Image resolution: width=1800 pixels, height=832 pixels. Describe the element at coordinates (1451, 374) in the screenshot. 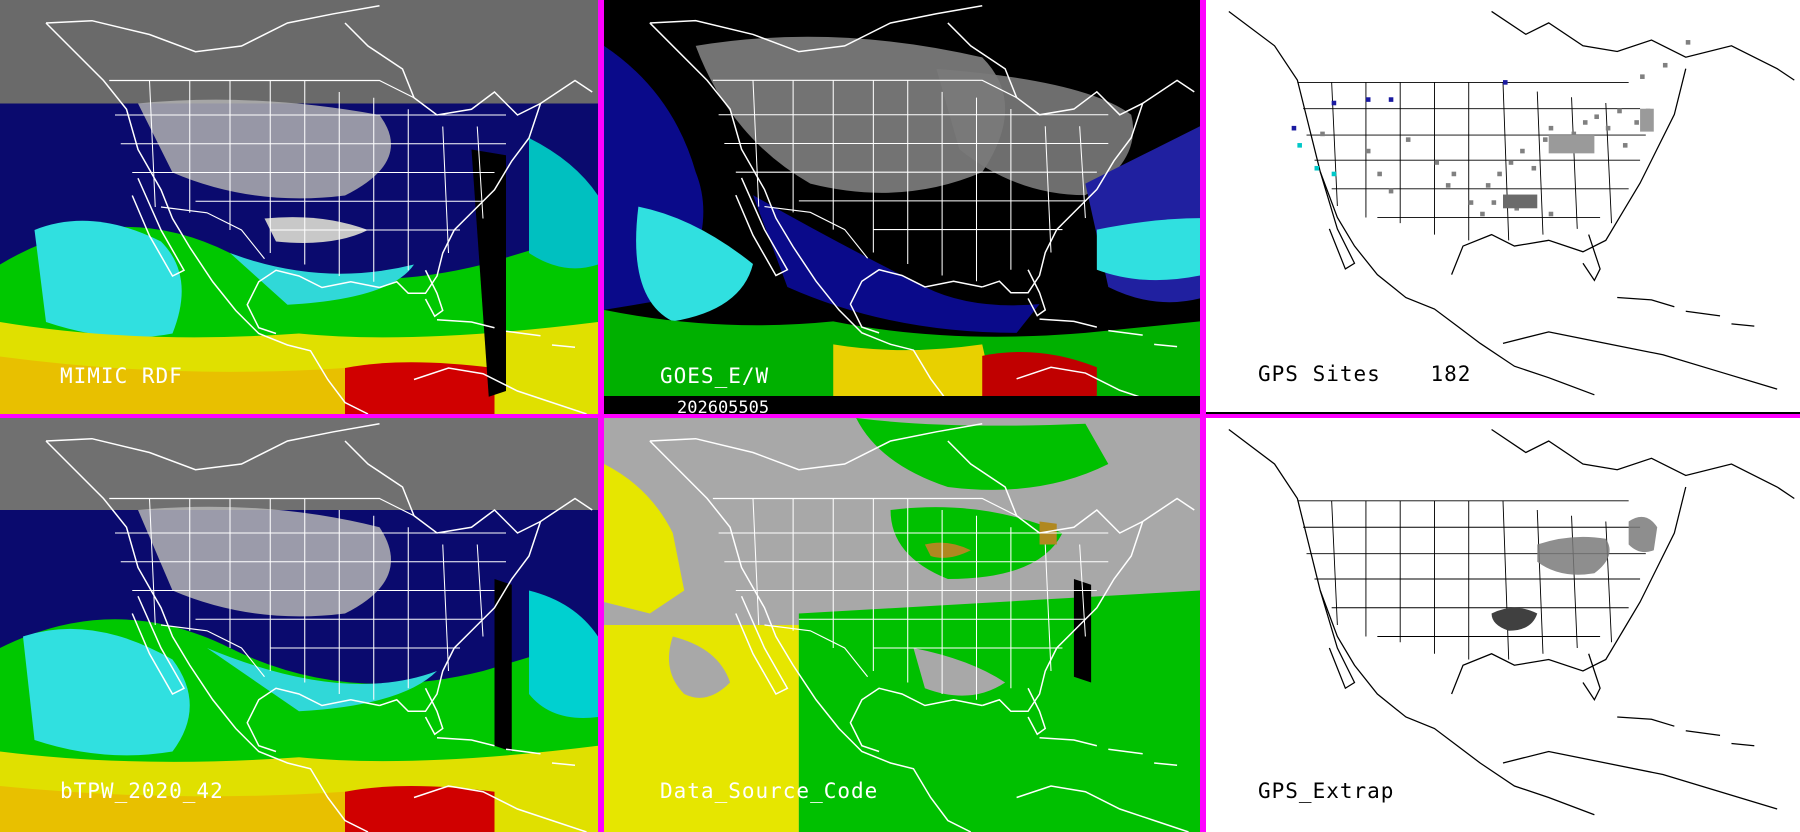

I see `gps-sites-count: 182` at that location.